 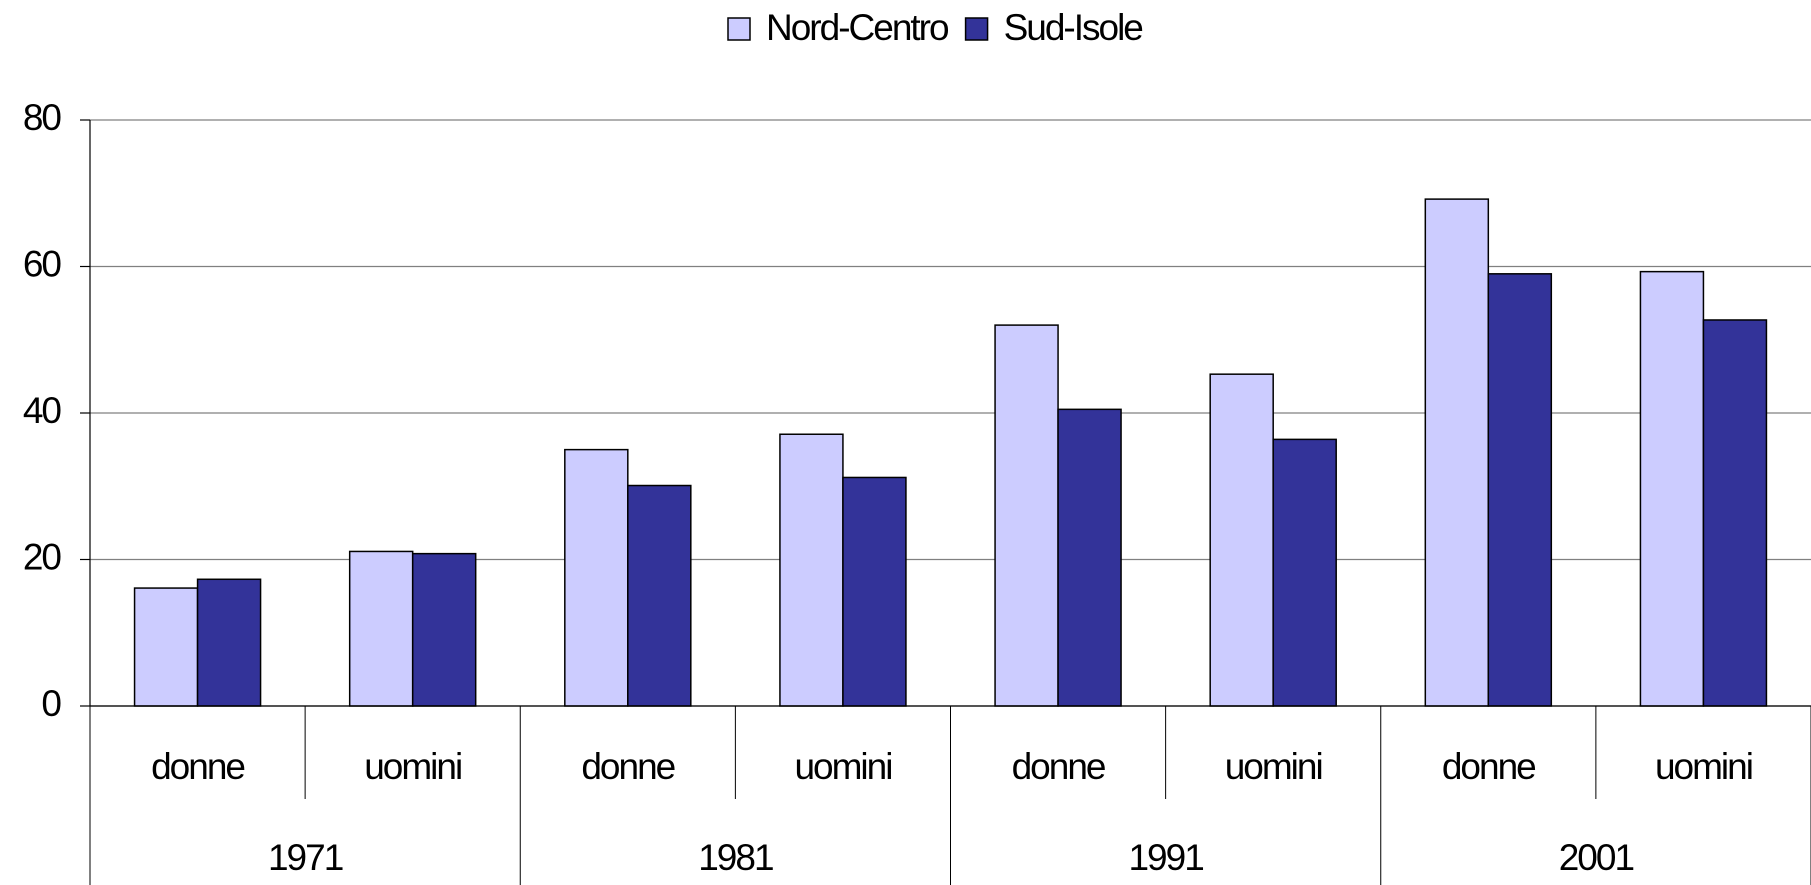 What do you see at coordinates (51, 703) in the screenshot?
I see `y-tick-label: 0` at bounding box center [51, 703].